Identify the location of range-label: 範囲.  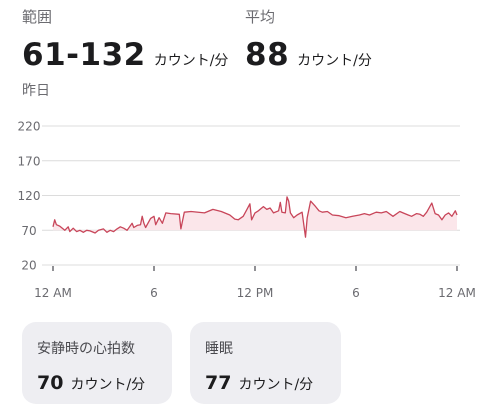
(37, 17).